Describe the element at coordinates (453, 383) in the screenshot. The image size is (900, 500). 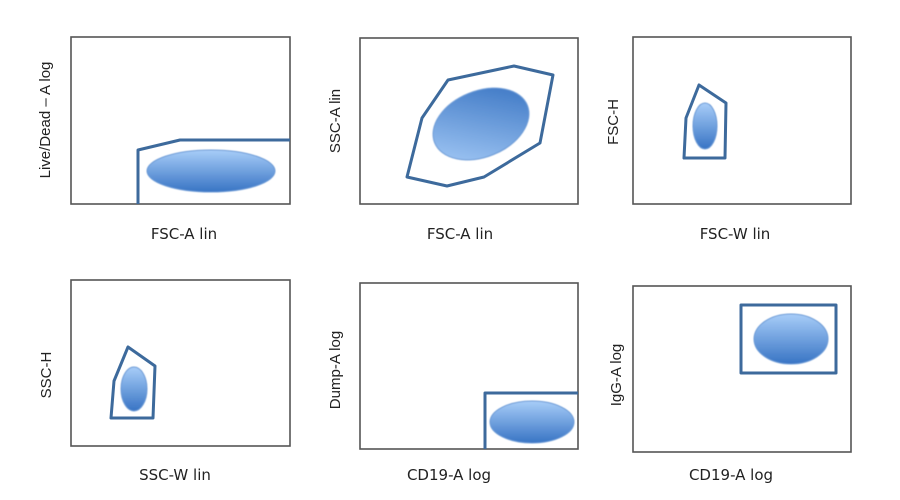
I see `panel-cd19-dump: Dump-A log CD19-A log` at that location.